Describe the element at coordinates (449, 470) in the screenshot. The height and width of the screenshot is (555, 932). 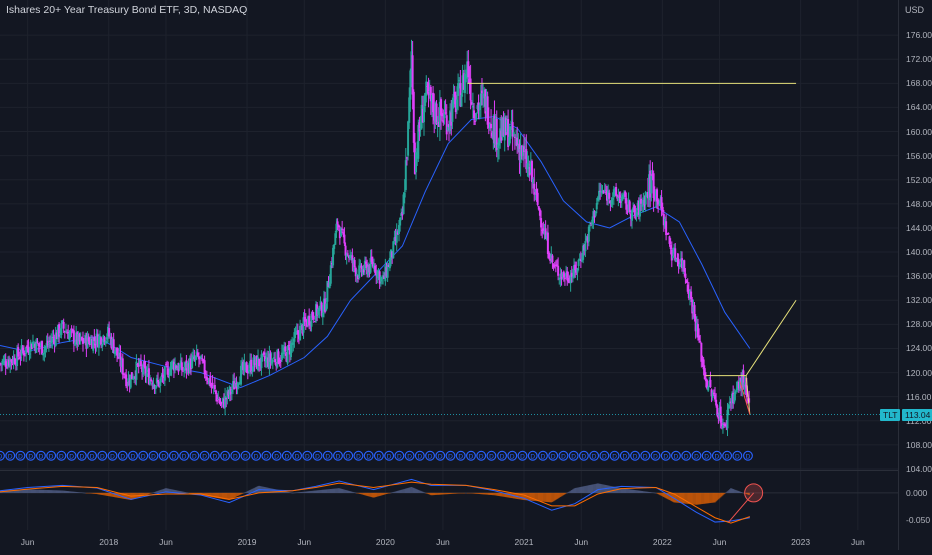
I see `pane-separator` at that location.